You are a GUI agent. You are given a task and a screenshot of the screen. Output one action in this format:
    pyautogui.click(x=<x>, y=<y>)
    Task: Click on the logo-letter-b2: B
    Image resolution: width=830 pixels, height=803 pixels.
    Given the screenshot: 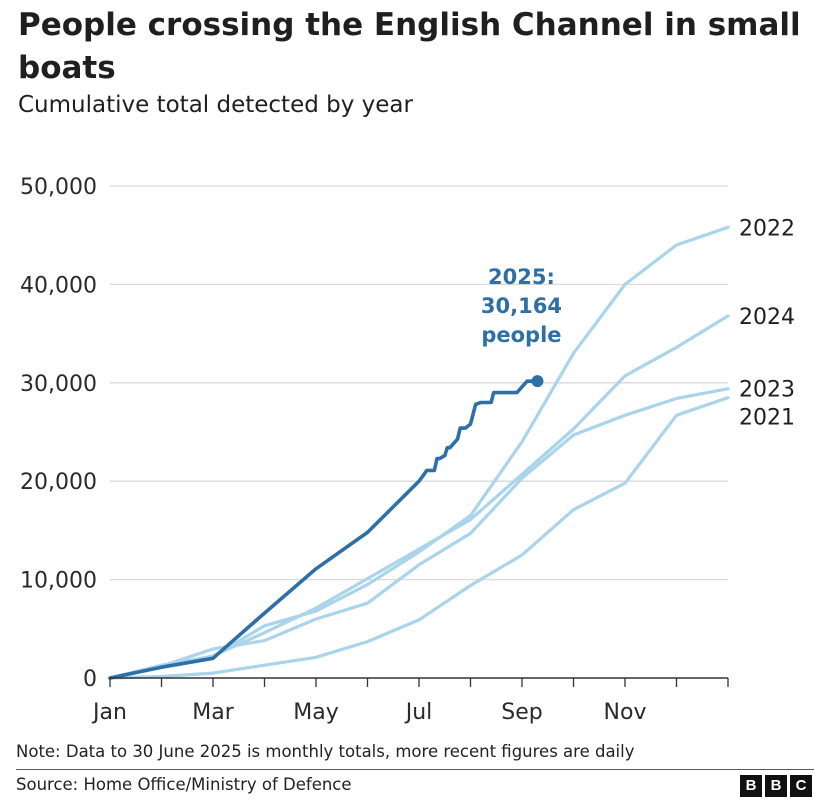 What is the action you would take?
    pyautogui.click(x=776, y=786)
    